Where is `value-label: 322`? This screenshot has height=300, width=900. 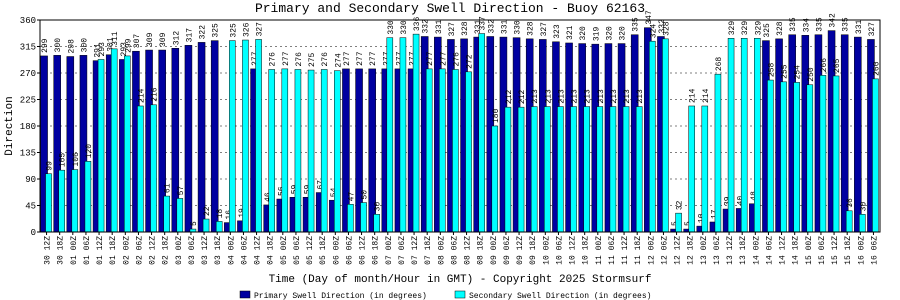 value-label: 322 is located at coordinates (203, 32).